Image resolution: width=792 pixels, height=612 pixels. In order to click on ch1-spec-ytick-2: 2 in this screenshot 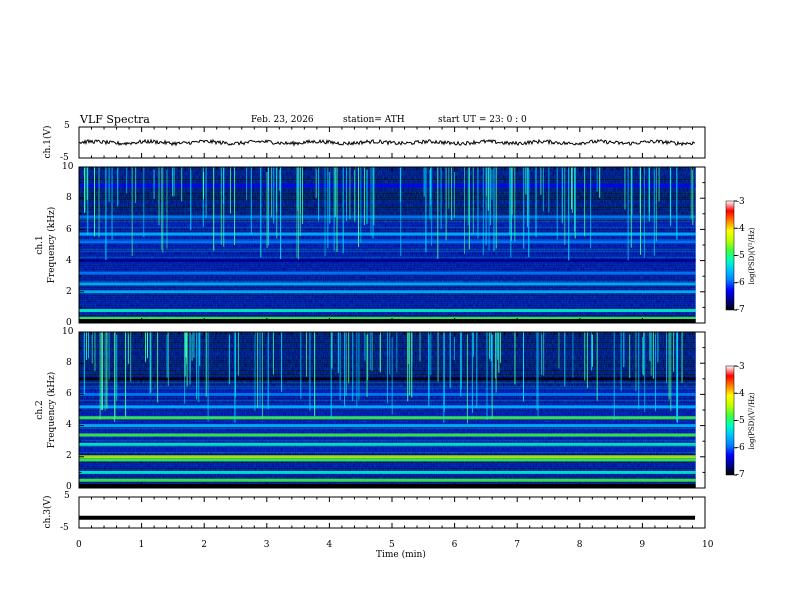, I will do `click(69, 292)`.